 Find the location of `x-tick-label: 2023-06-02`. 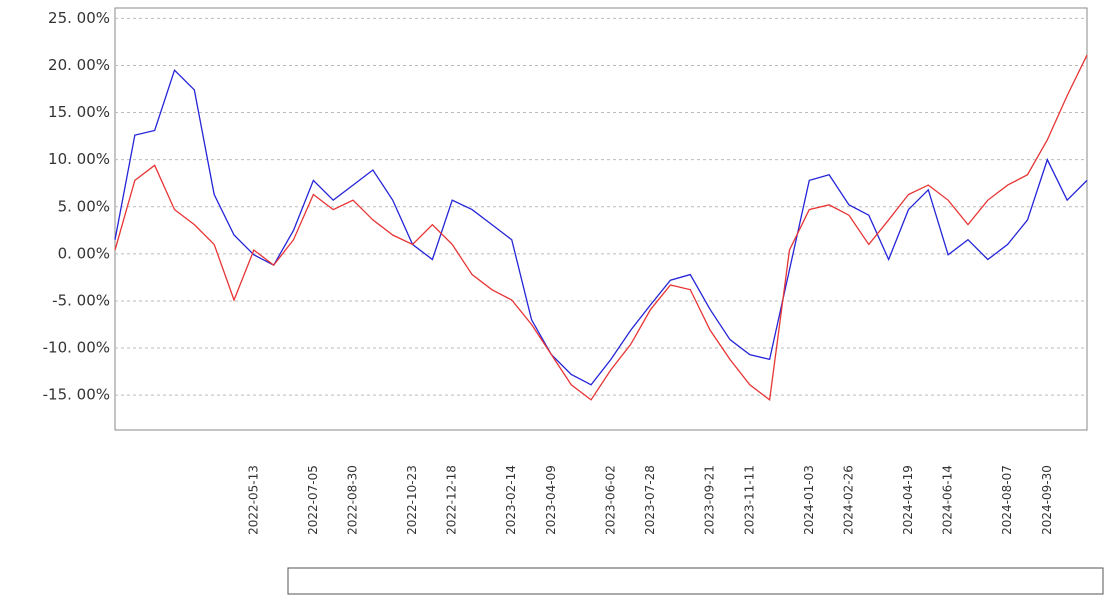

x-tick-label: 2023-06-02 is located at coordinates (610, 500).